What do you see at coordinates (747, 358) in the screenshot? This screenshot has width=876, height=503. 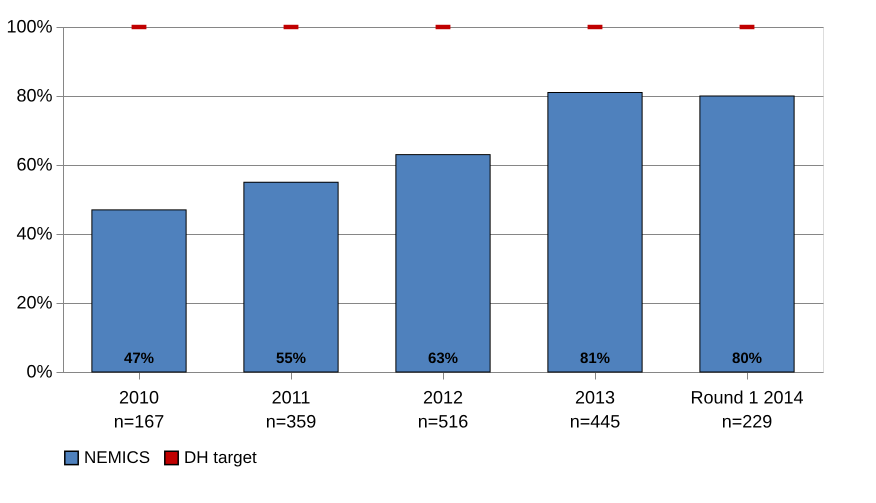 I see `text: 80%` at bounding box center [747, 358].